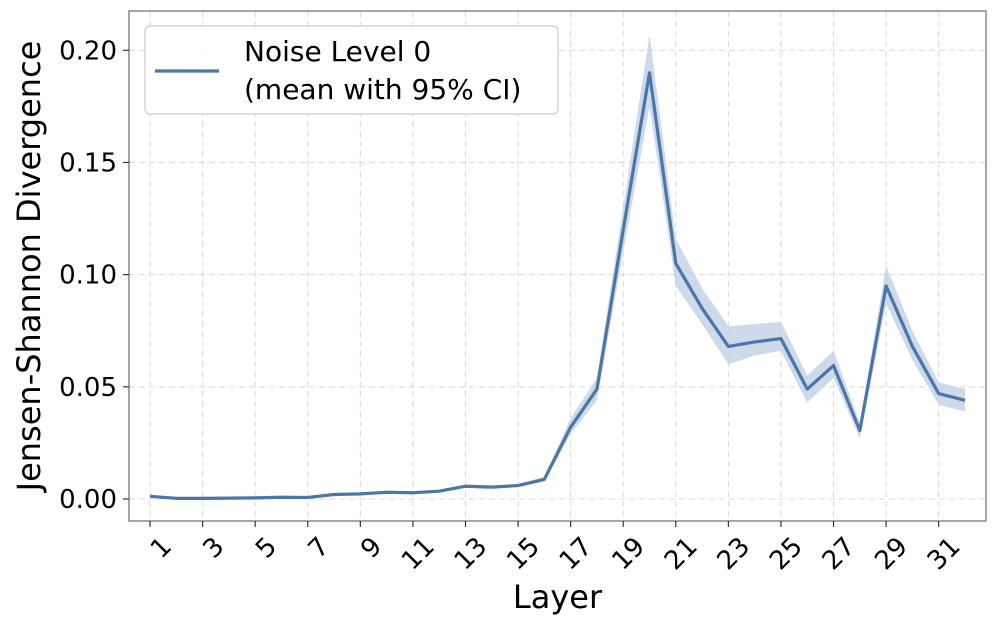 This screenshot has height=626, width=997. Describe the element at coordinates (214, 548) in the screenshot. I see `x-tick-label: 3` at that location.